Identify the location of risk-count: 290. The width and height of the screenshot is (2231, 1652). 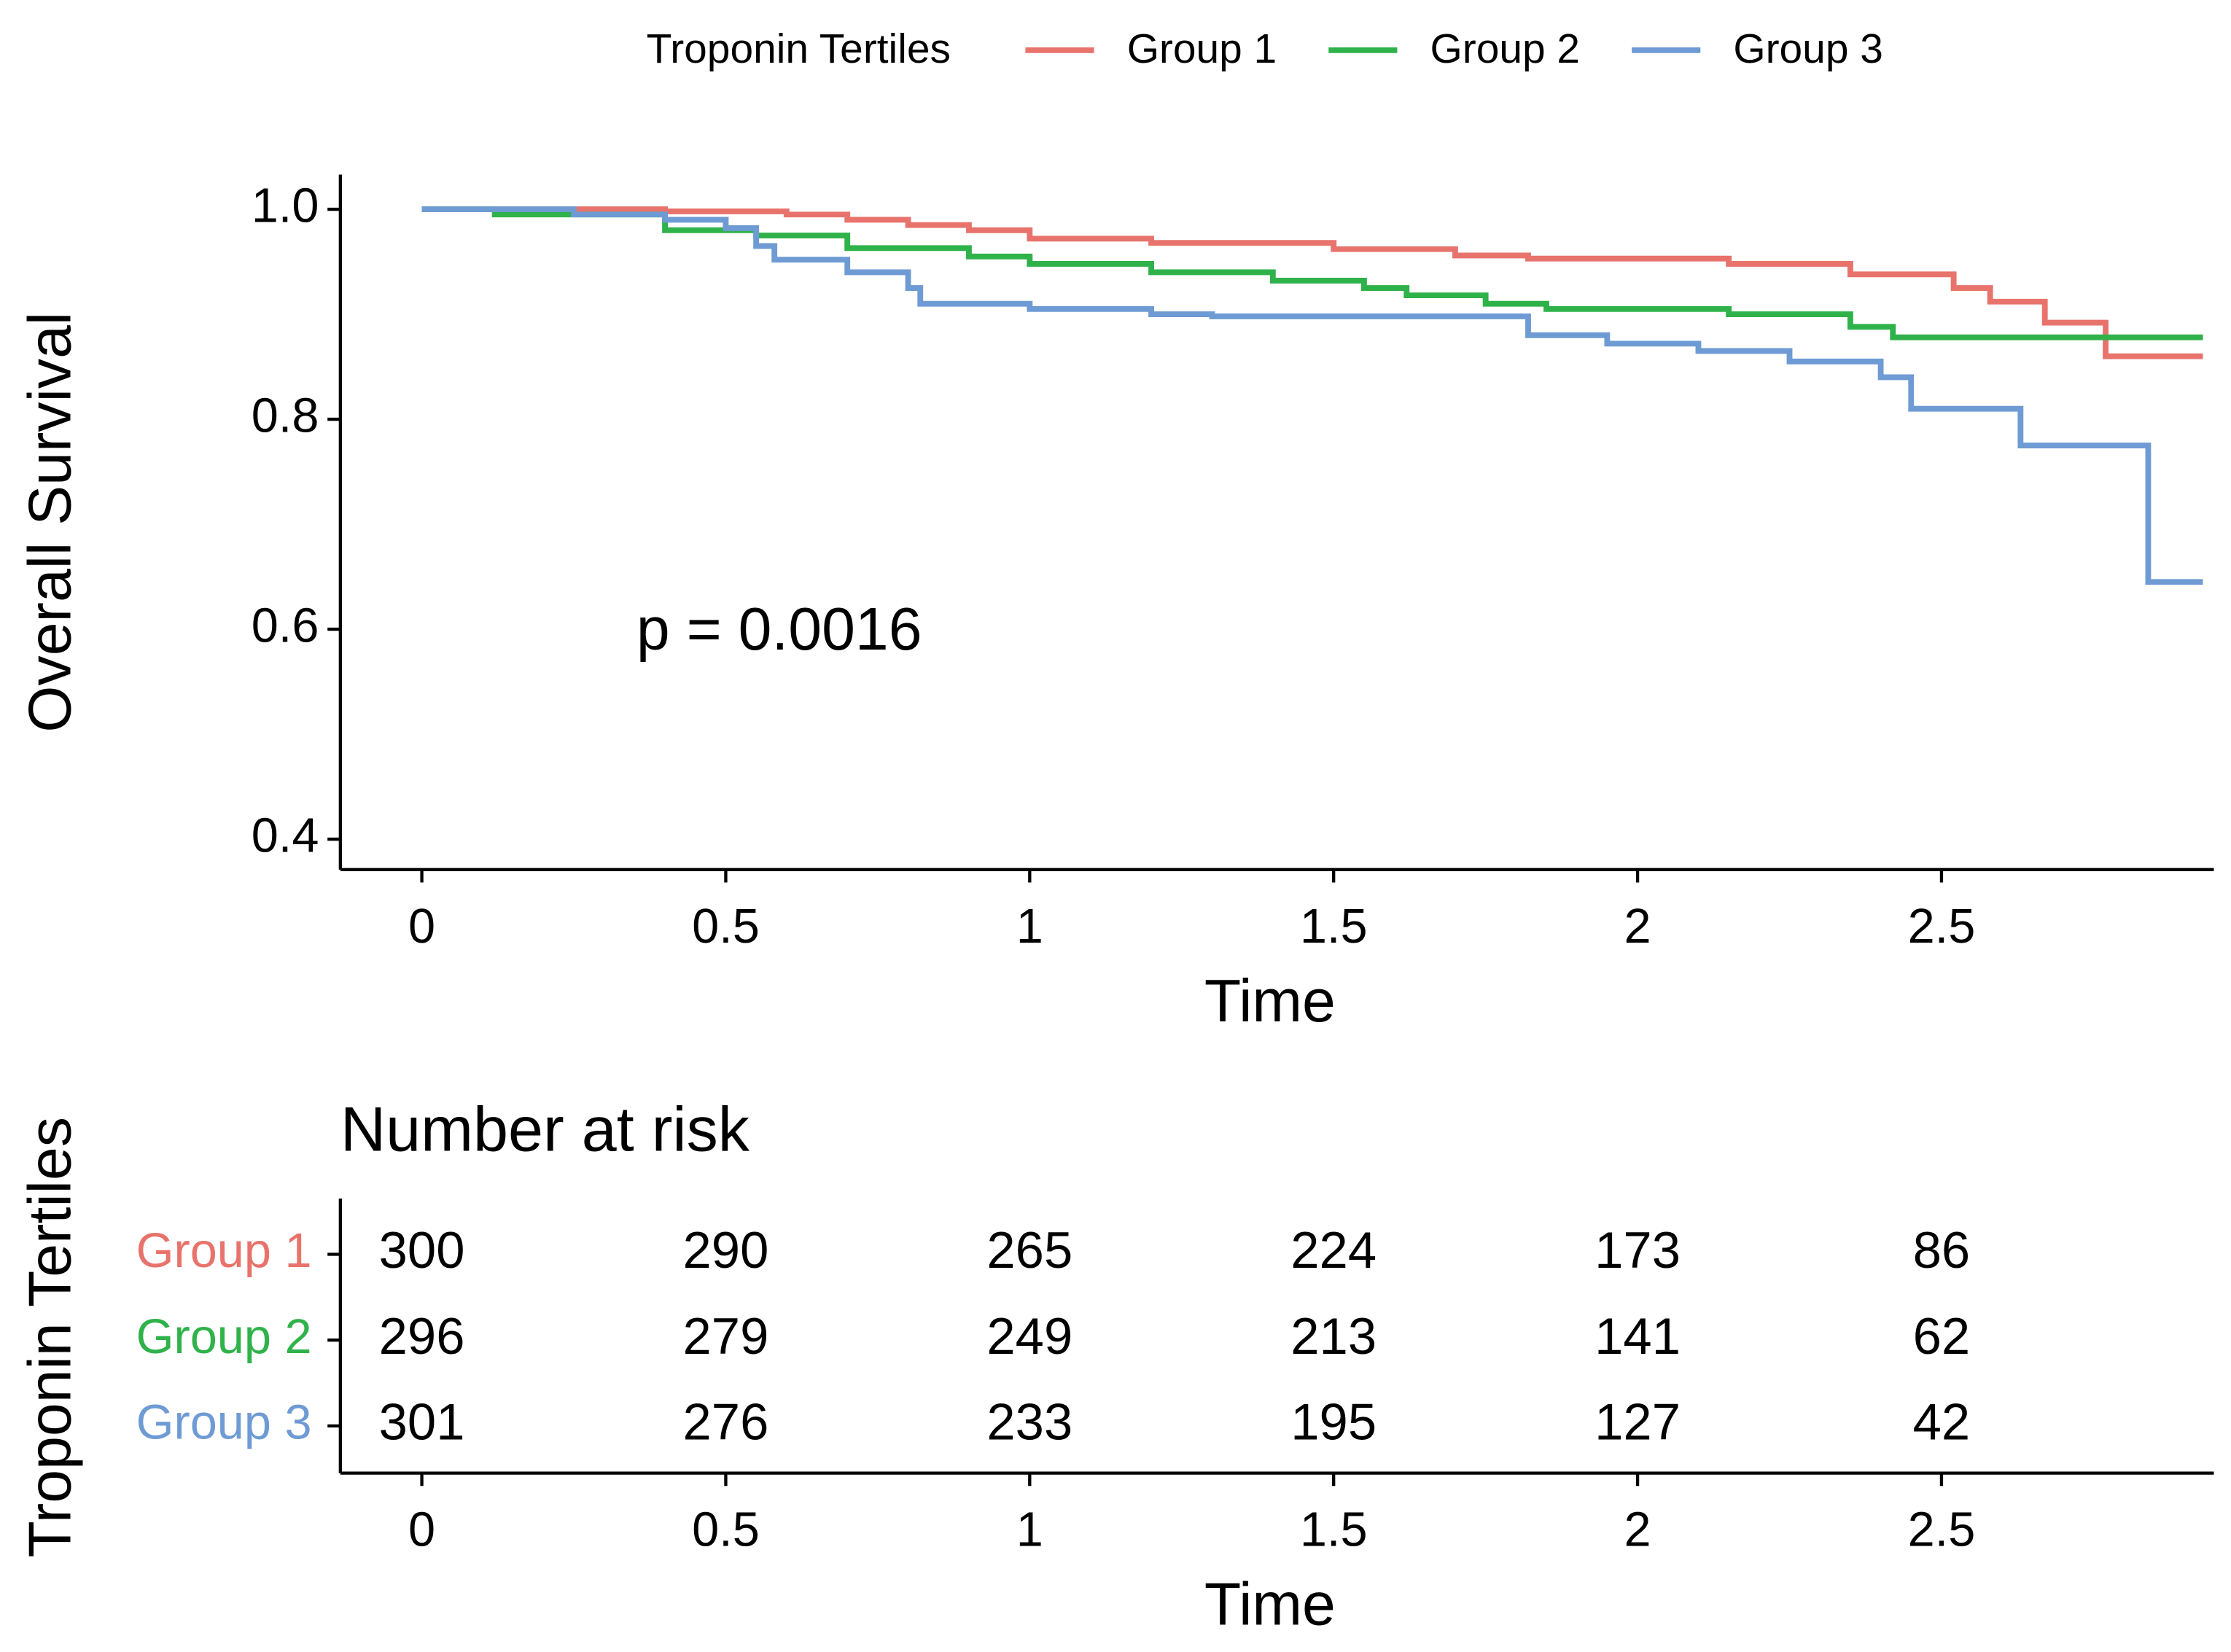
(726, 1250).